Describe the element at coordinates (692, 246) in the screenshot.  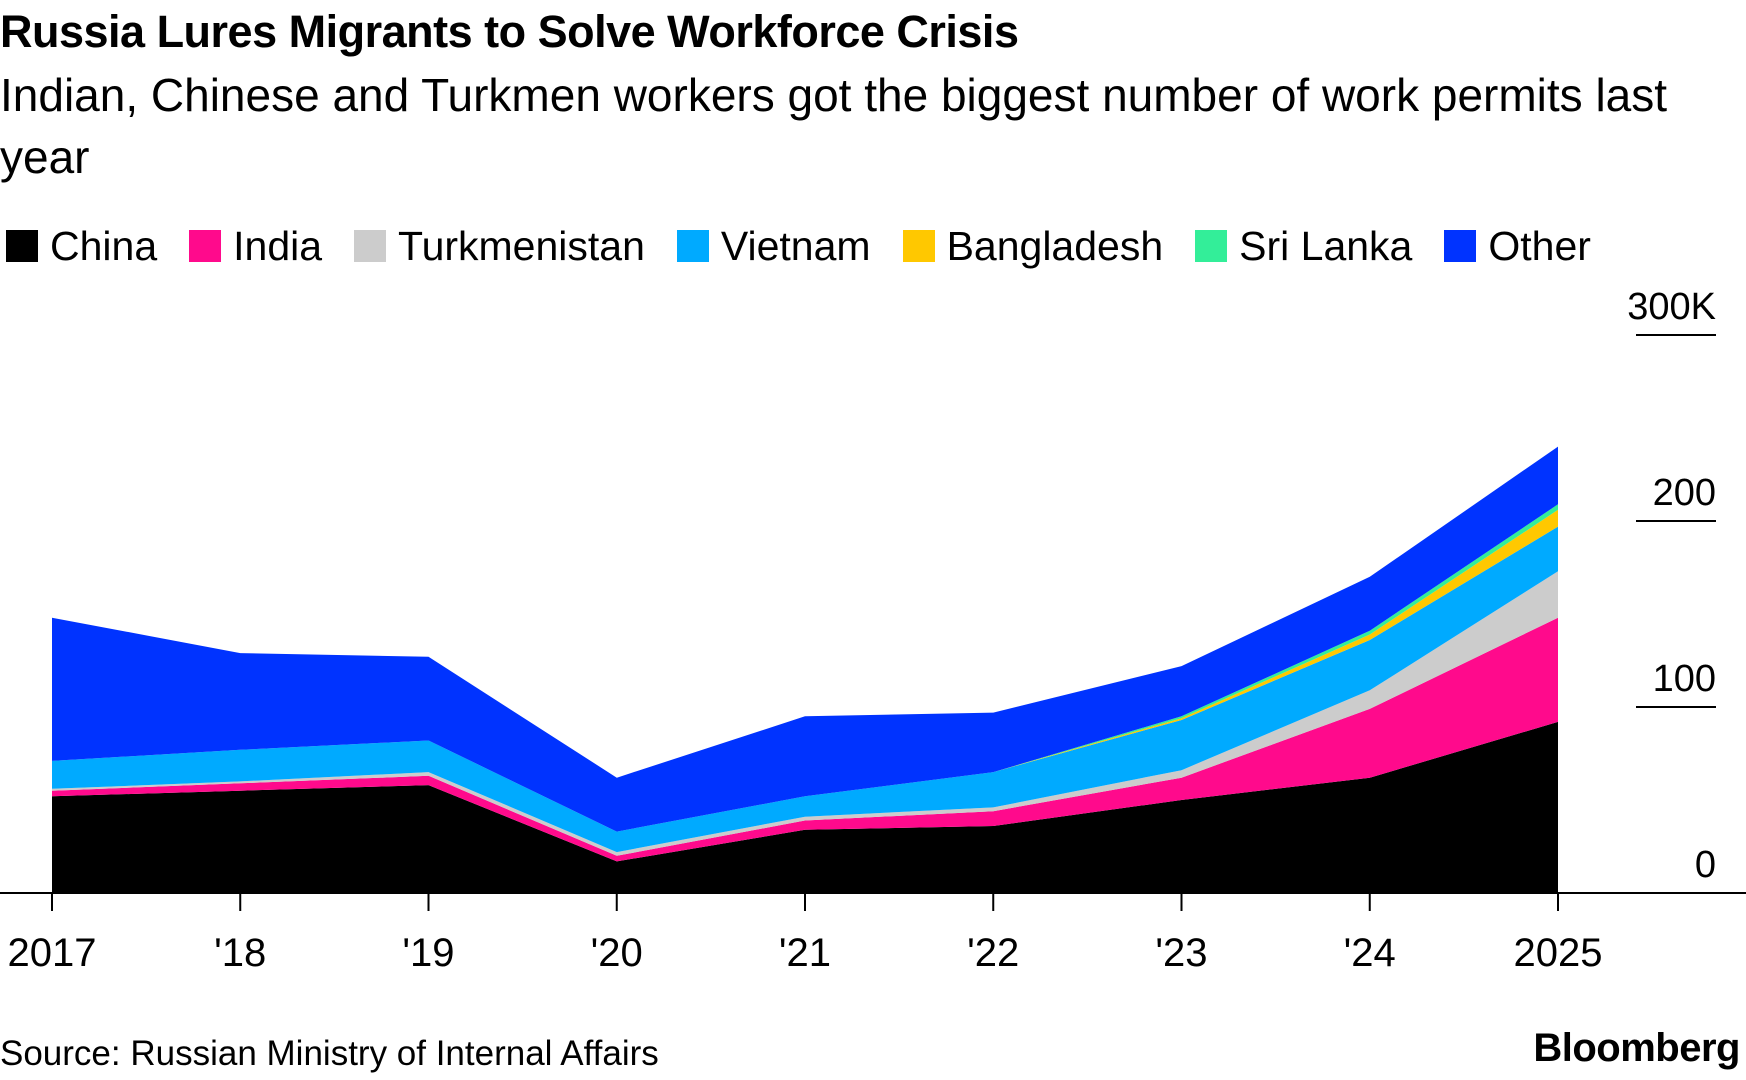
I see `legend-swatch-vietnam` at that location.